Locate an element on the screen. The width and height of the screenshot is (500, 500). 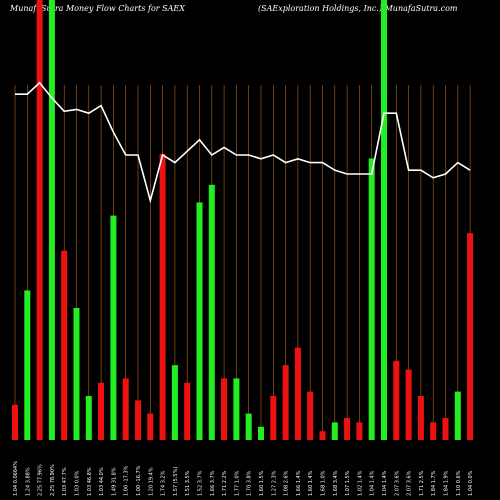
x-tick-label: 1.10 0.6% is located at coordinates (459, 483).